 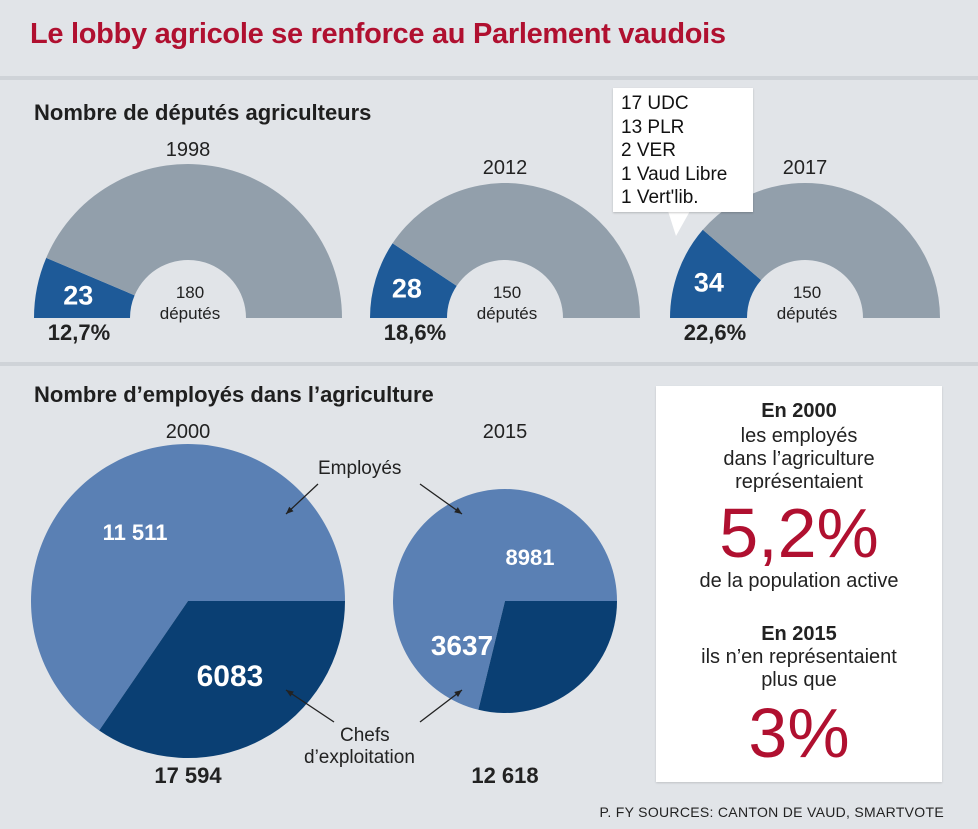 I want to click on year-label-2017: 2017, so click(x=805, y=168).